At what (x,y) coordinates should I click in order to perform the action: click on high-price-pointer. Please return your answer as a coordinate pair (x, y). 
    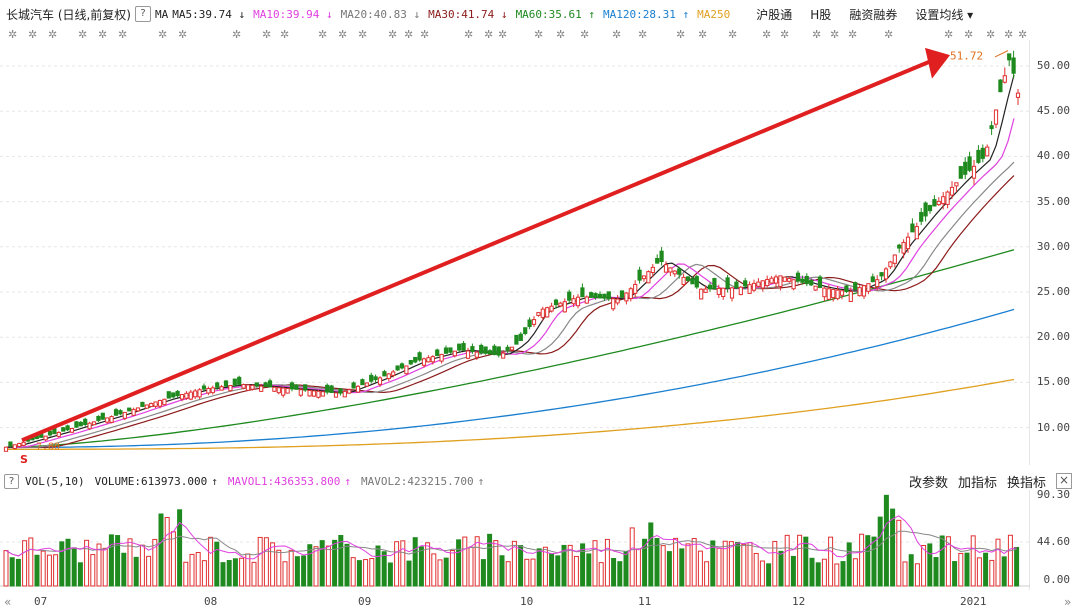
    Looking at the image, I should click on (1001, 54).